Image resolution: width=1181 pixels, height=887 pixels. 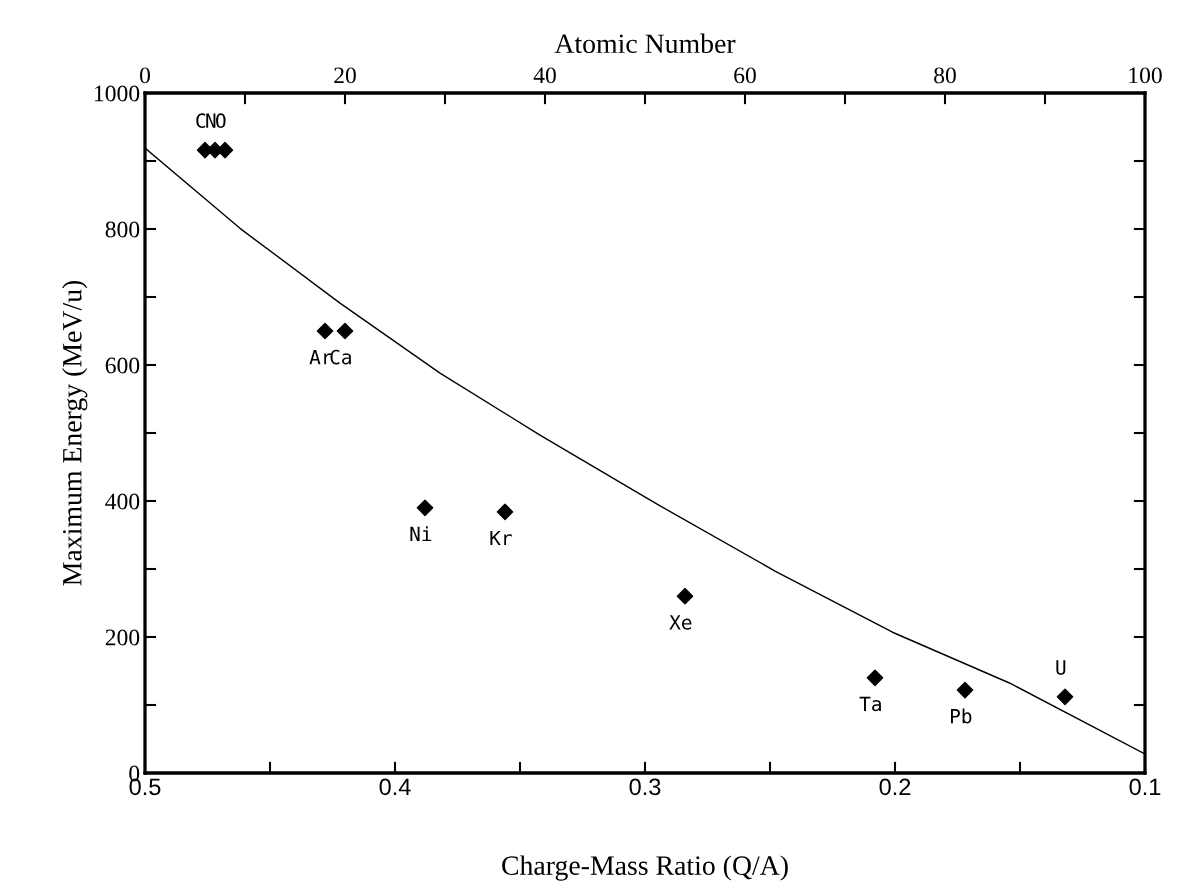 I want to click on y-axis-title: Maximum Energy (MeV/u), so click(x=75, y=433).